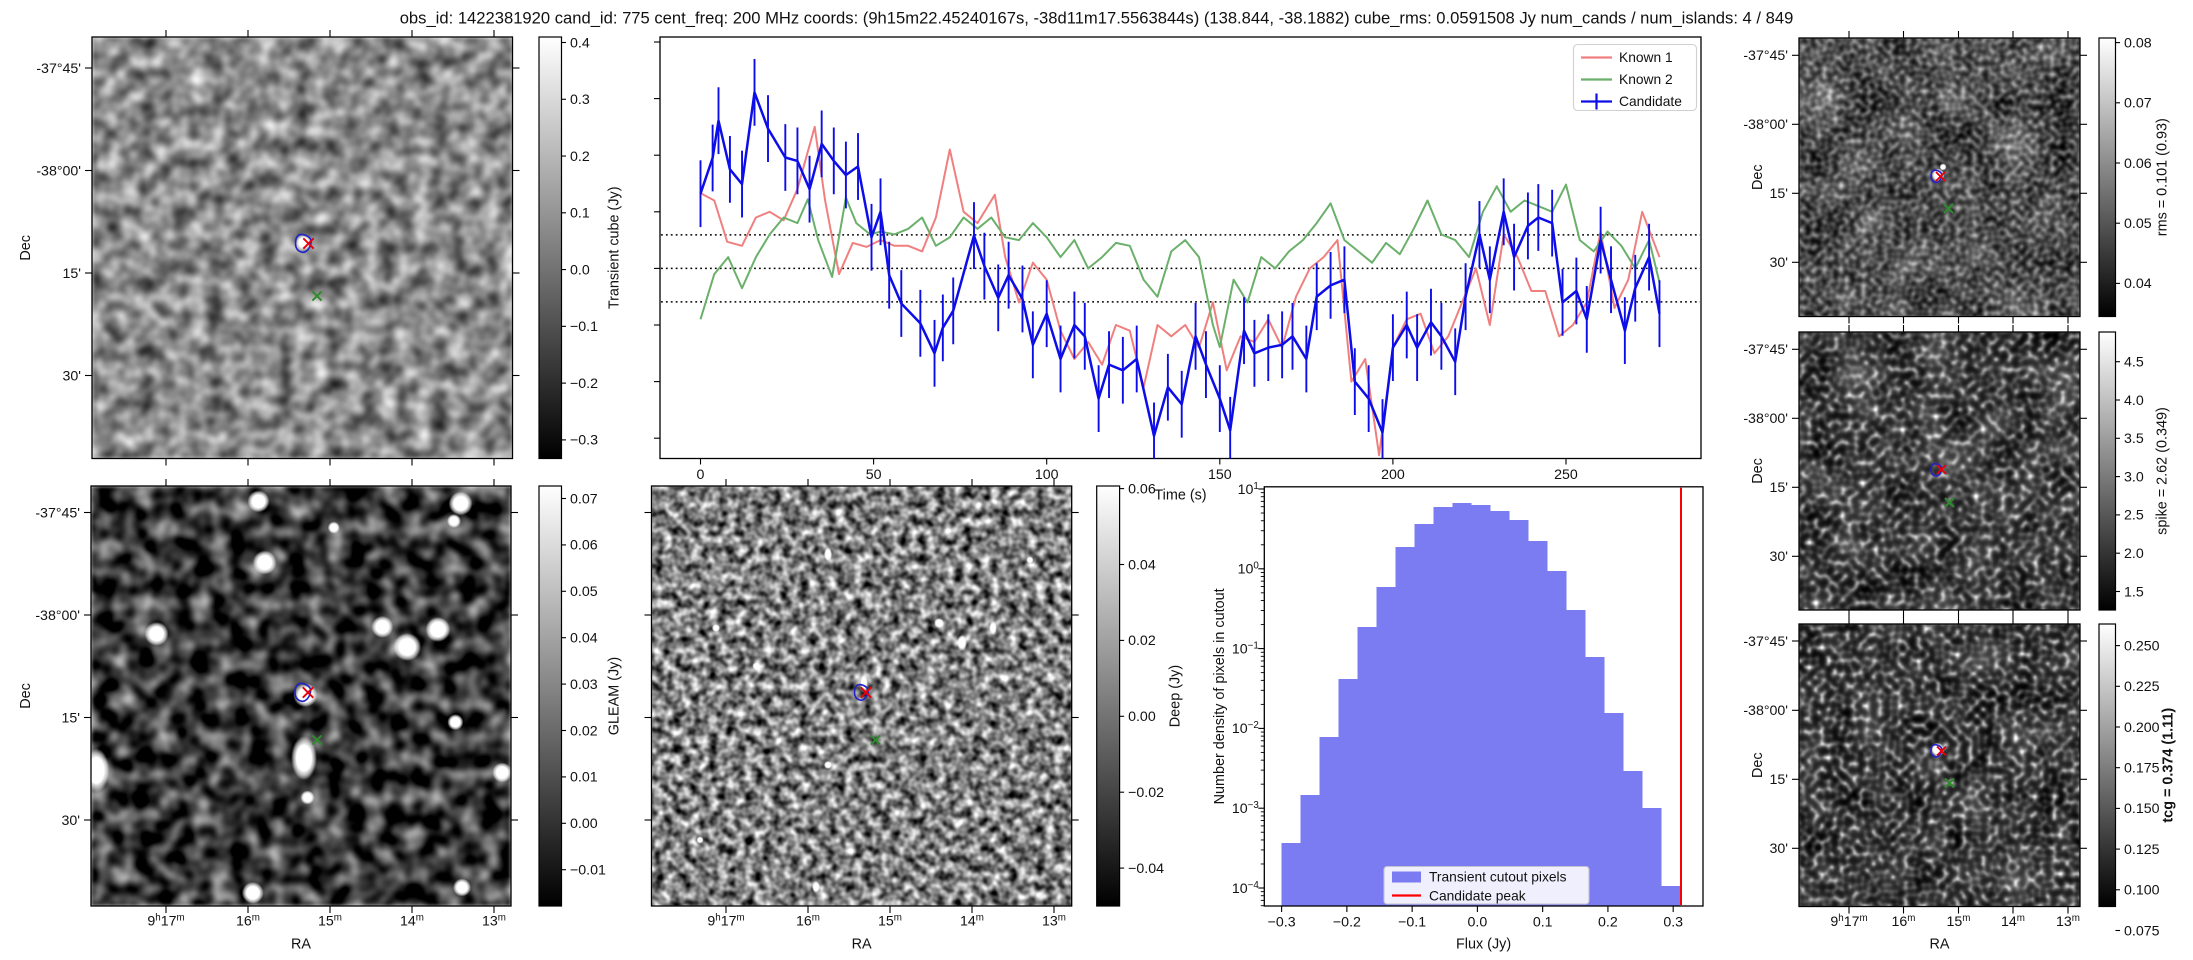  Describe the element at coordinates (1176, 696) in the screenshot. I see `svg-text: Deep (Jy)` at that location.